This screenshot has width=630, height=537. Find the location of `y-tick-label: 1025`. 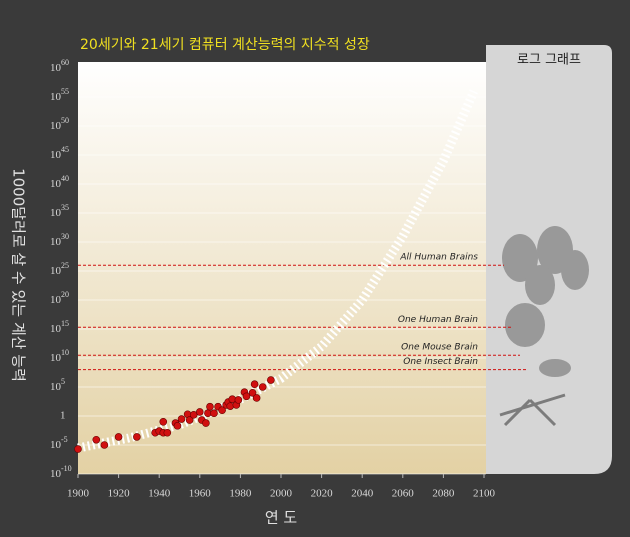

y-tick-label: 1025 is located at coordinates (59, 269).